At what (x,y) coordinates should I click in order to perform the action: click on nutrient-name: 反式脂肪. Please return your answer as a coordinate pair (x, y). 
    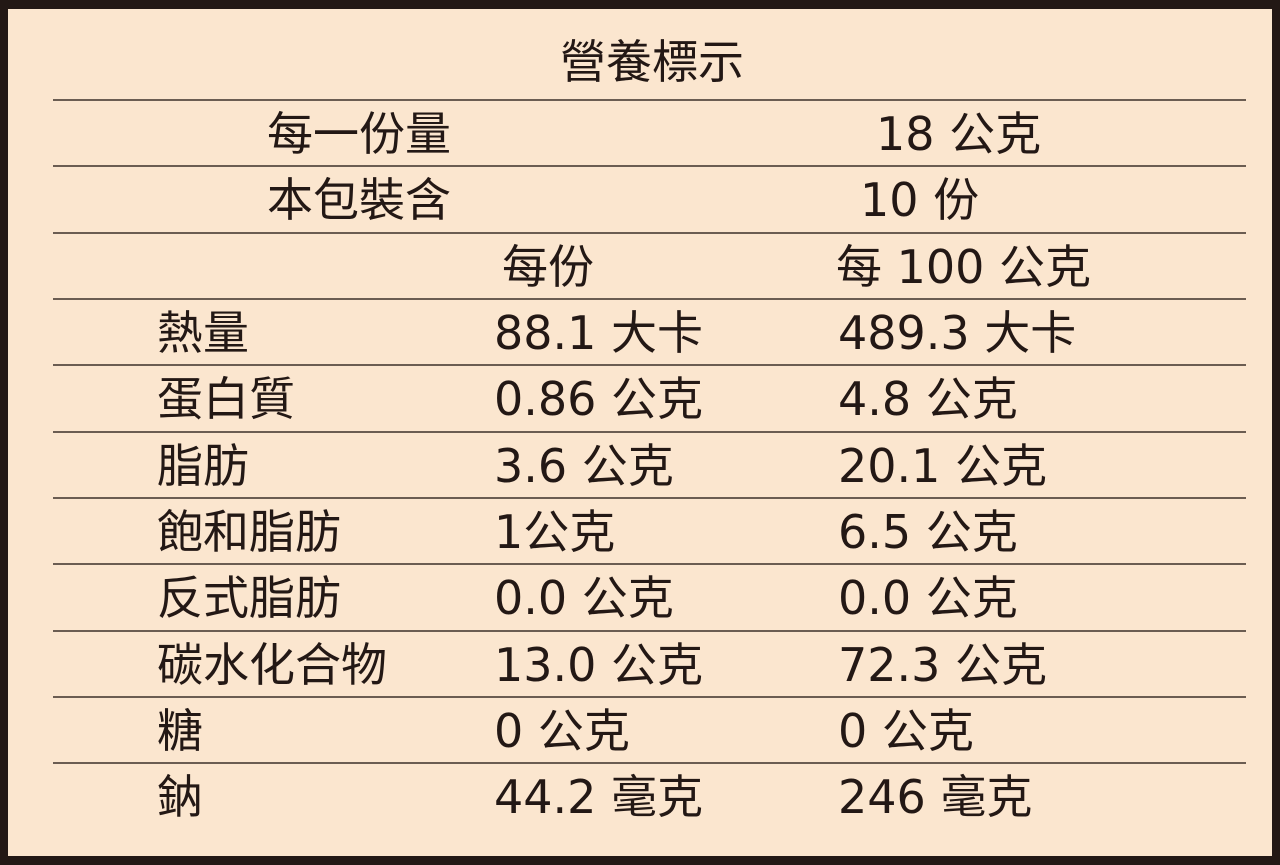
    Looking at the image, I should click on (249, 598).